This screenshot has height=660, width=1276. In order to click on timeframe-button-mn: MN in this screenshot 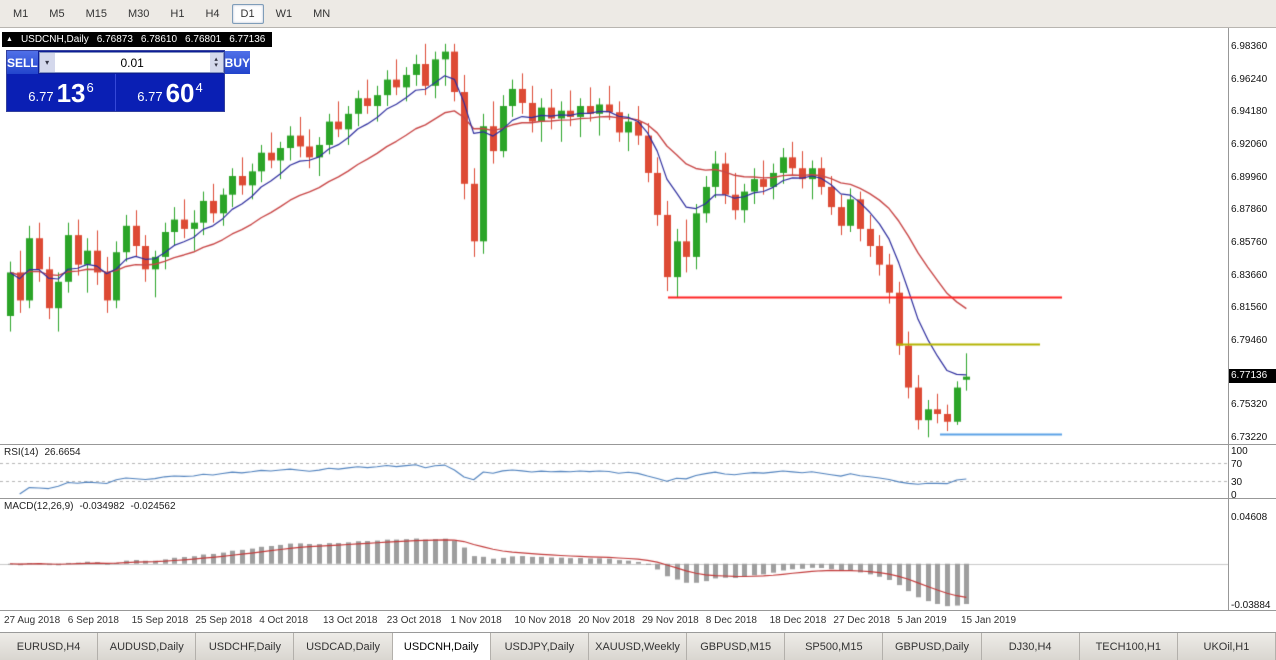, I will do `click(321, 14)`.